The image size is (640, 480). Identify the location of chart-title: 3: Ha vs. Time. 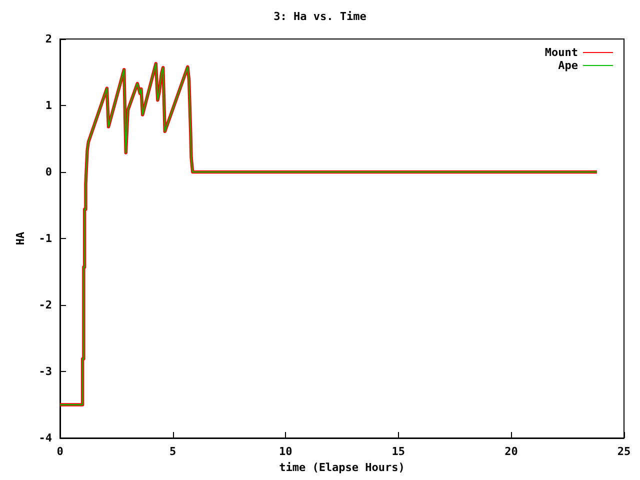
(320, 16).